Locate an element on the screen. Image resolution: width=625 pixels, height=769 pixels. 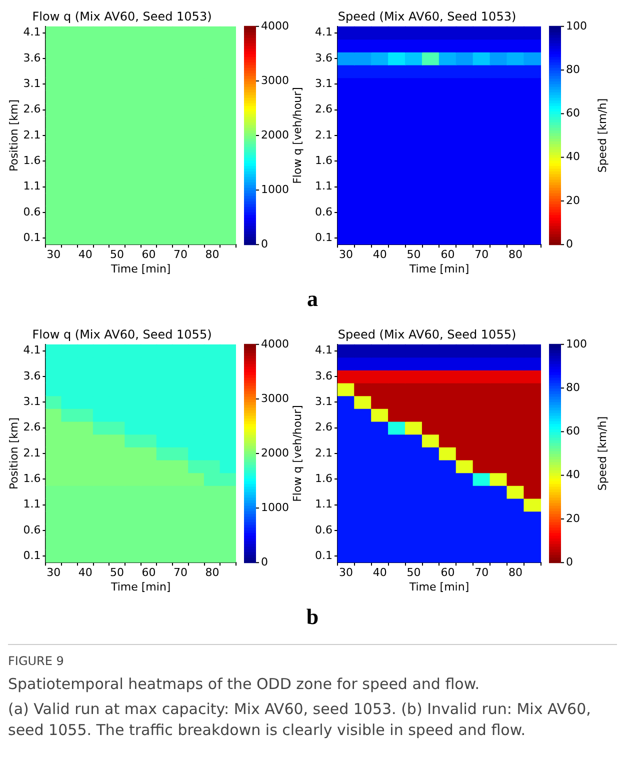
chart-title: Speed (Mix AV60, Seed 1055) is located at coordinates (427, 334).